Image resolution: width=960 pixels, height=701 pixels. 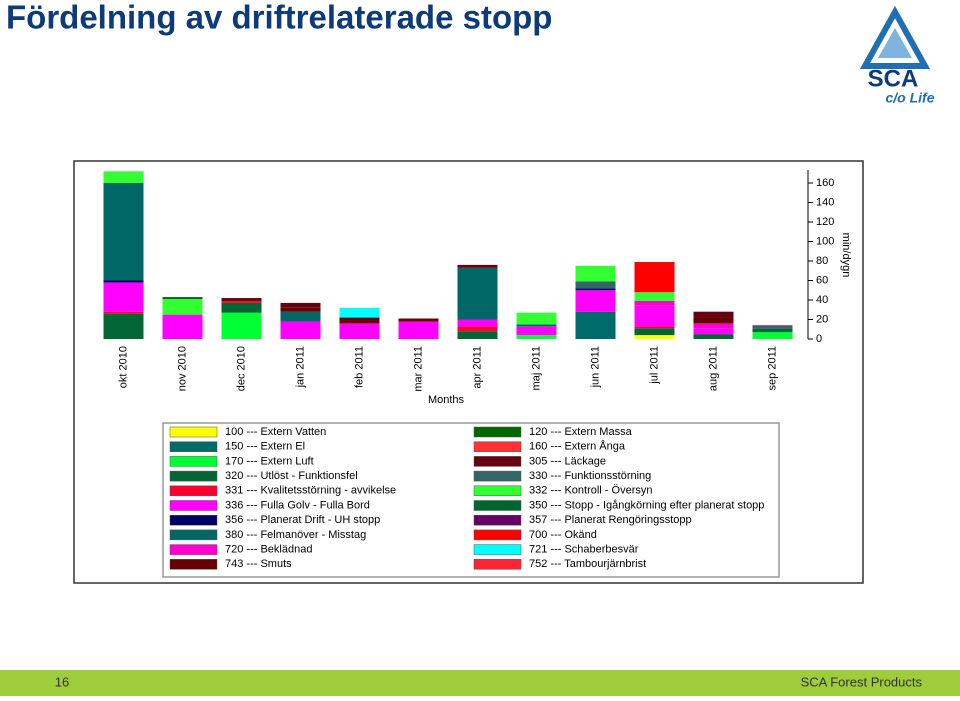 I want to click on footer-bar, so click(x=480, y=683).